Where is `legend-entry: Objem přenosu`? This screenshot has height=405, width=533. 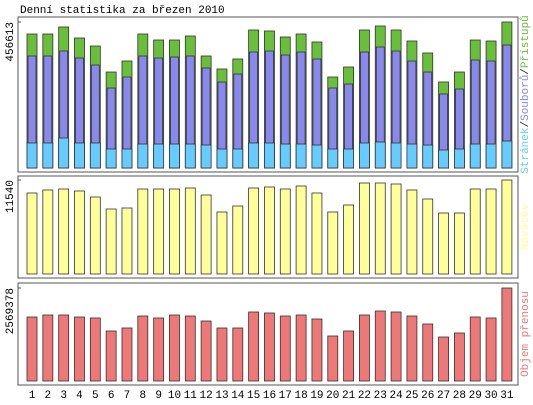
legend-entry: Objem přenosu is located at coordinates (526, 334).